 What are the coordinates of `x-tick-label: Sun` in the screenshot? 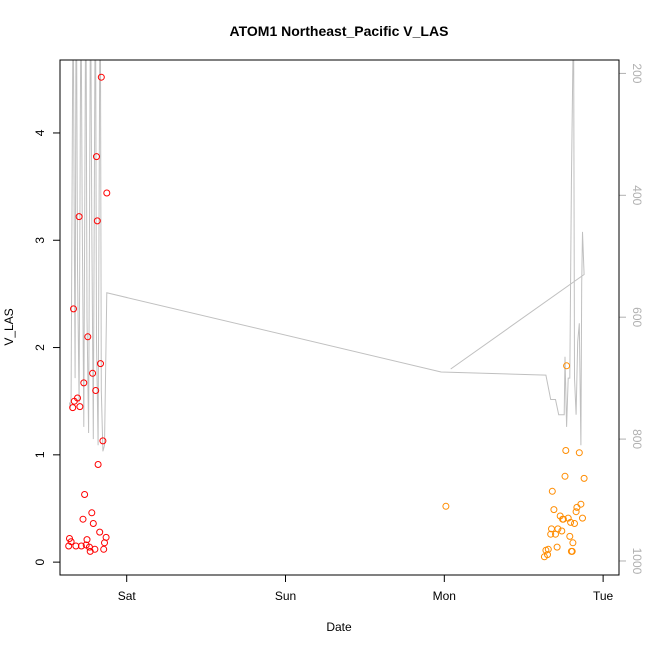 It's located at (285, 596).